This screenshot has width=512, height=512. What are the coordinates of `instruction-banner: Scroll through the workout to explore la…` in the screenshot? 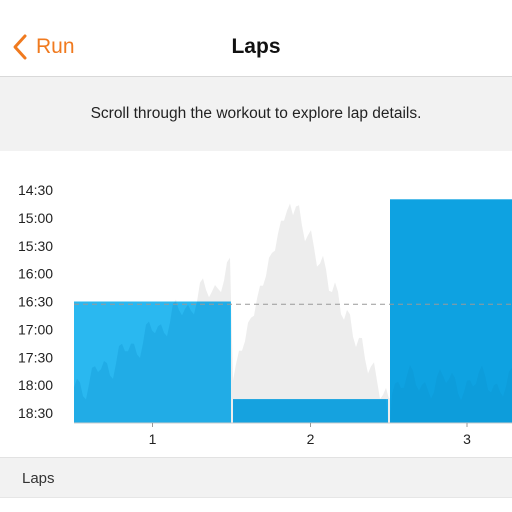 It's located at (256, 114).